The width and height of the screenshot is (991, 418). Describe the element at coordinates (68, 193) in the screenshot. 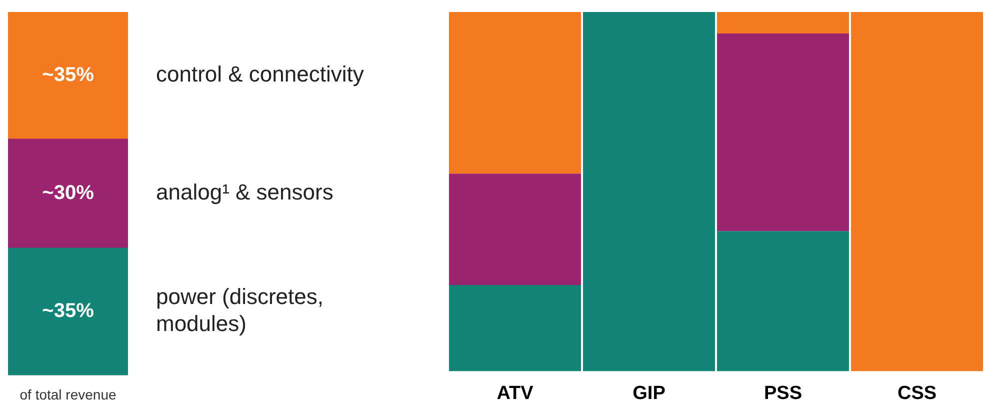

I see `data-label: ~30%` at that location.